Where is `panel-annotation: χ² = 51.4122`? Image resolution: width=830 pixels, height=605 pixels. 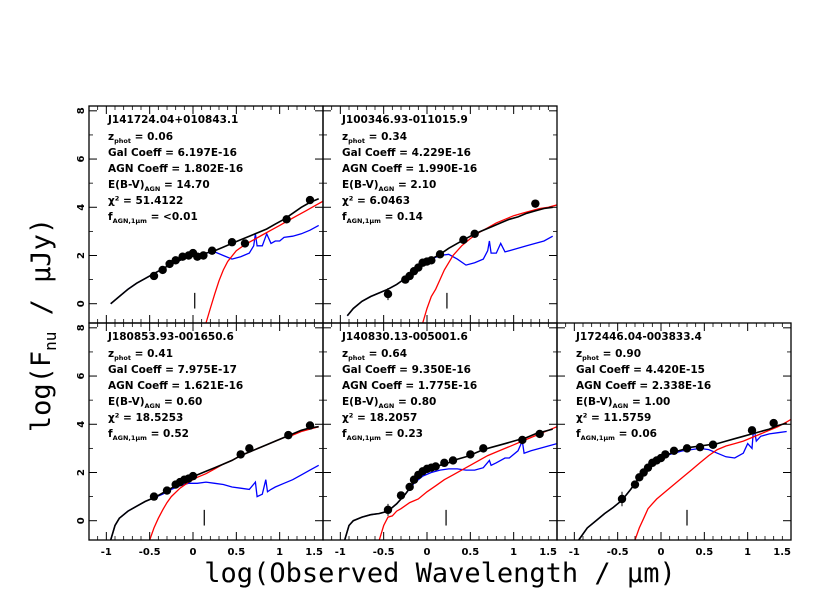
panel-annotation: χ² = 51.4122 is located at coordinates (145, 201).